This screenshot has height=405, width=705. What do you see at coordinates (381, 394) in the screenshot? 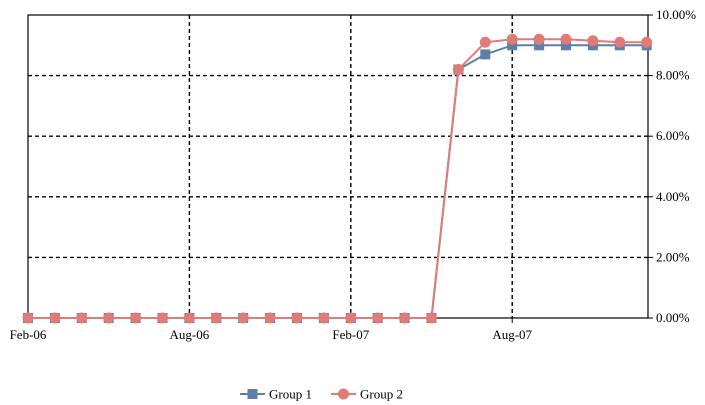
I see `legend-label: Group 2` at bounding box center [381, 394].